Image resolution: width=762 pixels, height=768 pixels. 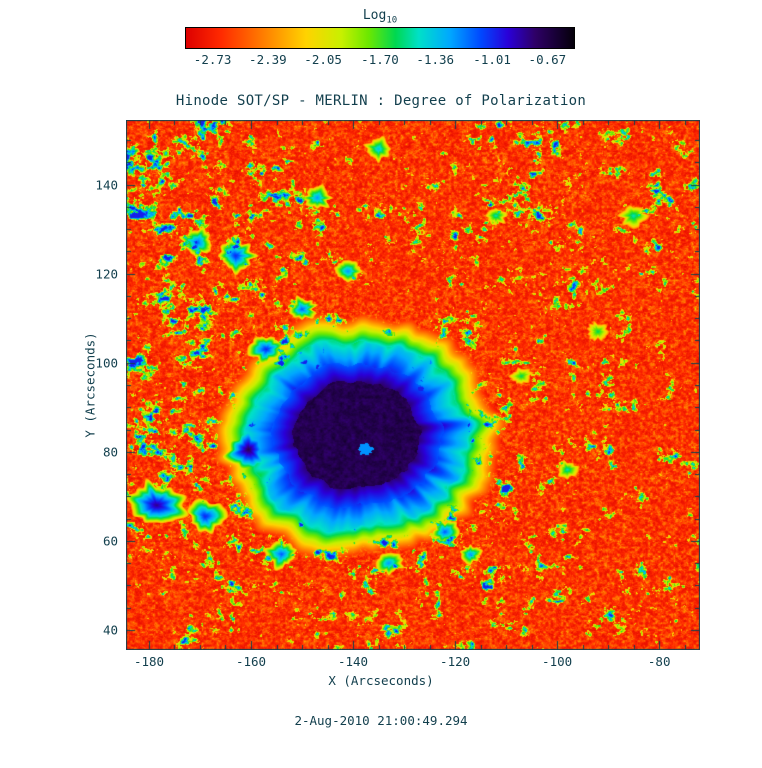 I want to click on colorbar-tick-row: -2.73 -2.39 -2.05 -1.70 -1.36 -1.01 -0.67, so click(x=380, y=60).